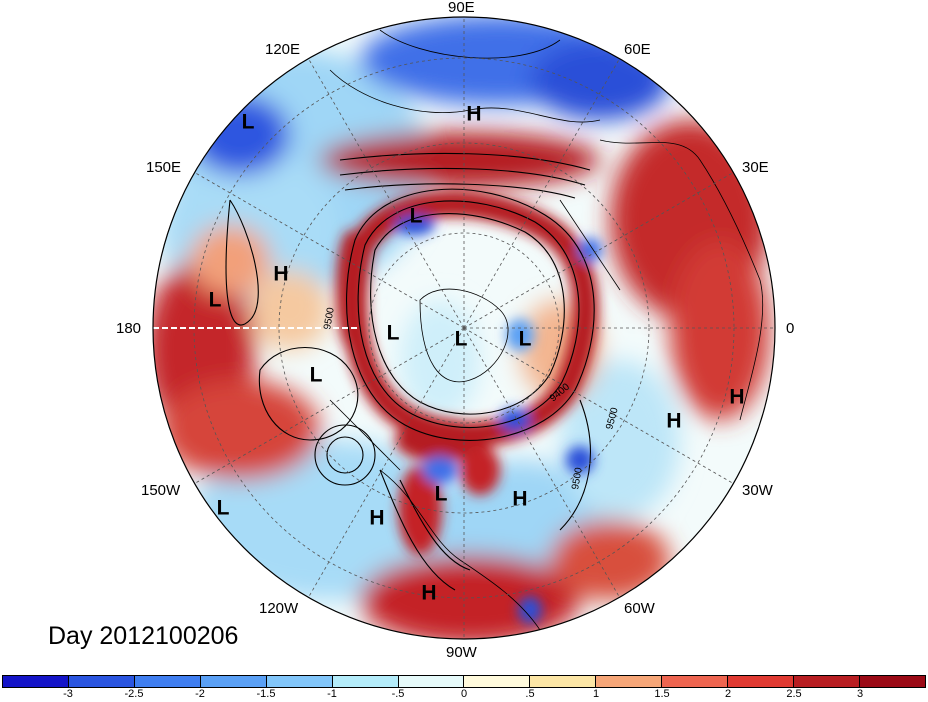  Describe the element at coordinates (161, 490) in the screenshot. I see `lon-label-150w: 150W` at that location.